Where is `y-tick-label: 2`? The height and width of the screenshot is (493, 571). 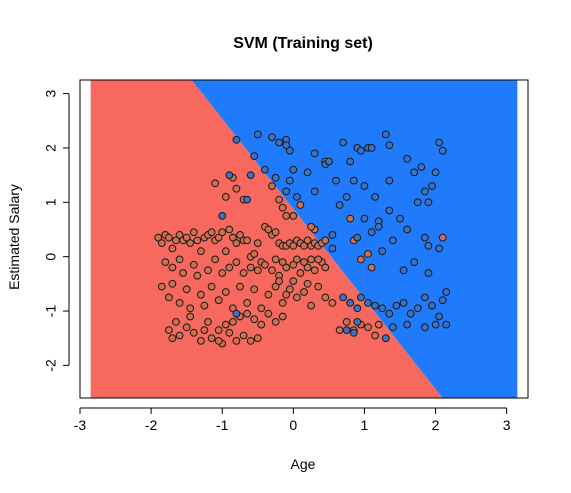
y-tick-label: 2 is located at coordinates (51, 148).